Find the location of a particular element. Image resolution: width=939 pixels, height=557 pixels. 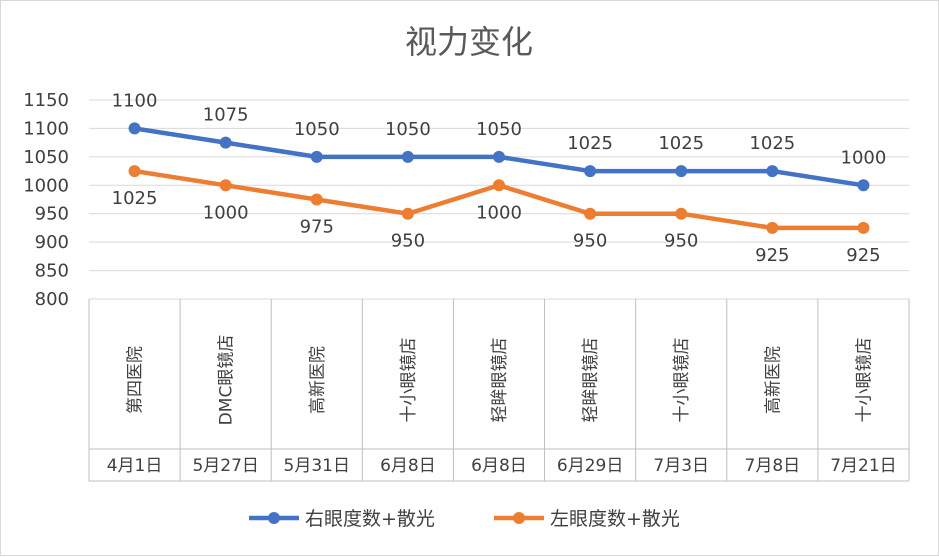

y-tick-label: 1050 is located at coordinates (46, 157).